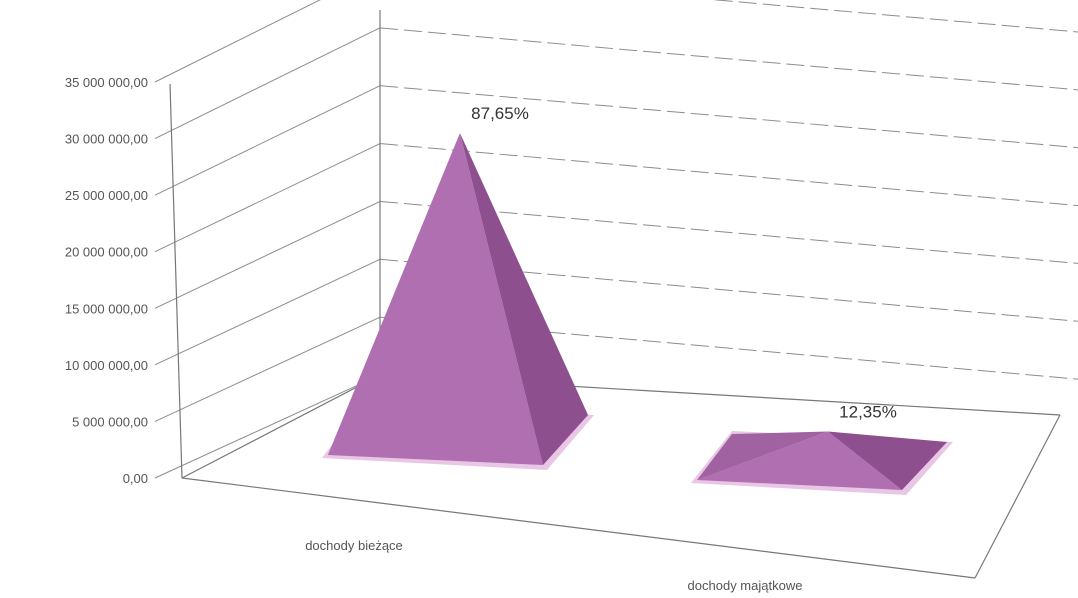 Image resolution: width=1078 pixels, height=598 pixels. Describe the element at coordinates (553, 565) in the screenshot. I see `category-labels: dochody bieżące dochody majątkowe` at that location.